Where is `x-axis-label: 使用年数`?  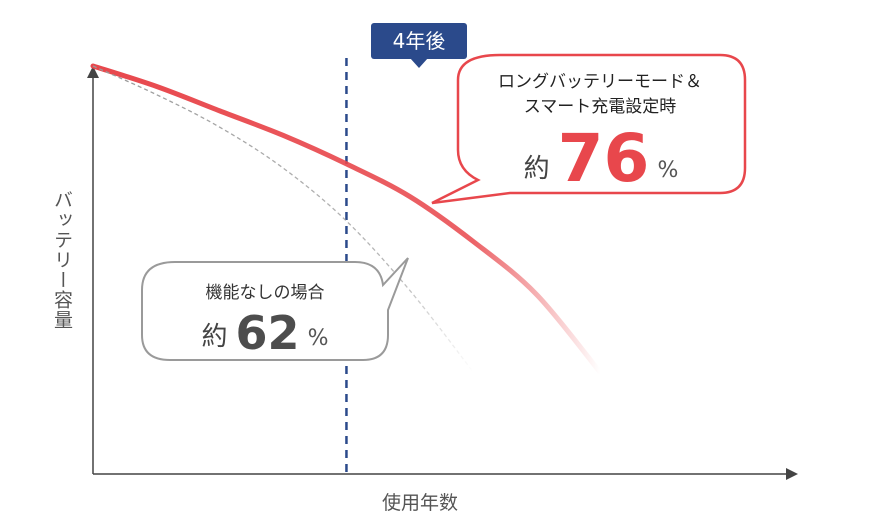 x-axis-label: 使用年数 is located at coordinates (419, 503).